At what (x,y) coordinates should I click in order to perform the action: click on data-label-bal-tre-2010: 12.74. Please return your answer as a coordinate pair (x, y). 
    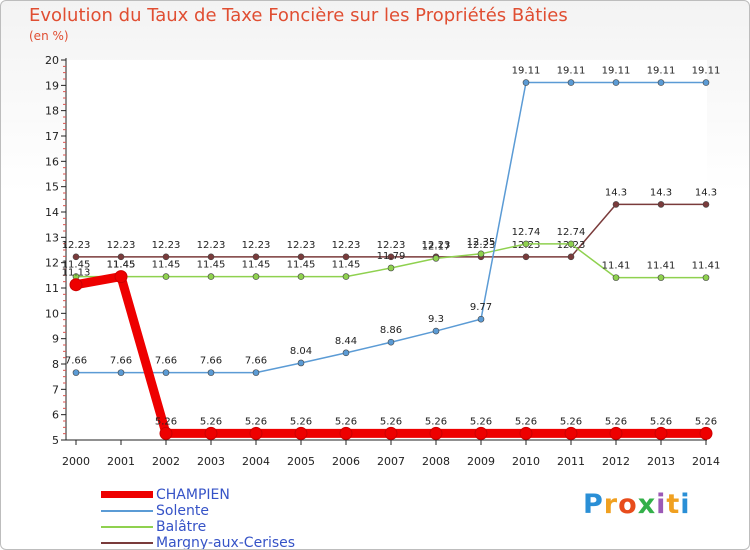
    Looking at the image, I should click on (526, 232).